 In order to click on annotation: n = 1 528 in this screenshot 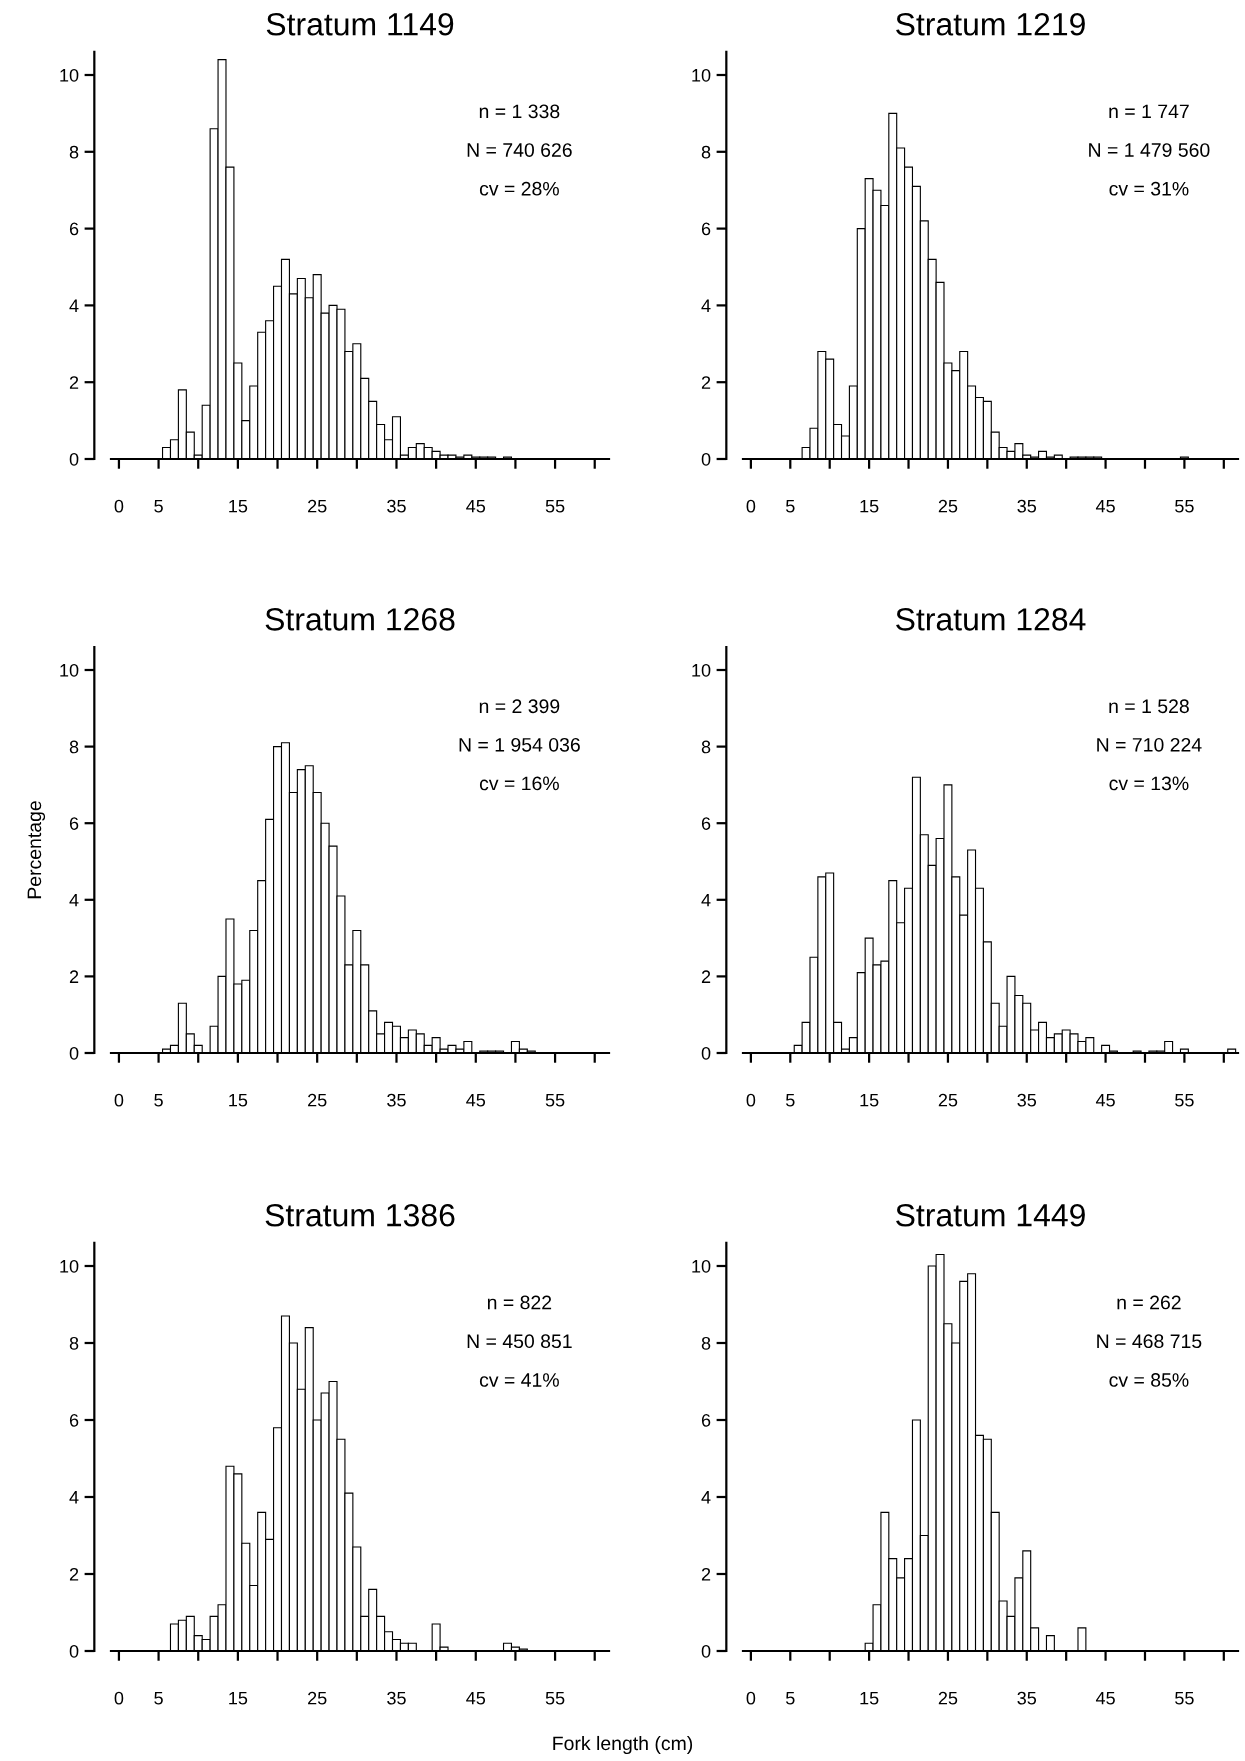, I will do `click(1149, 706)`.